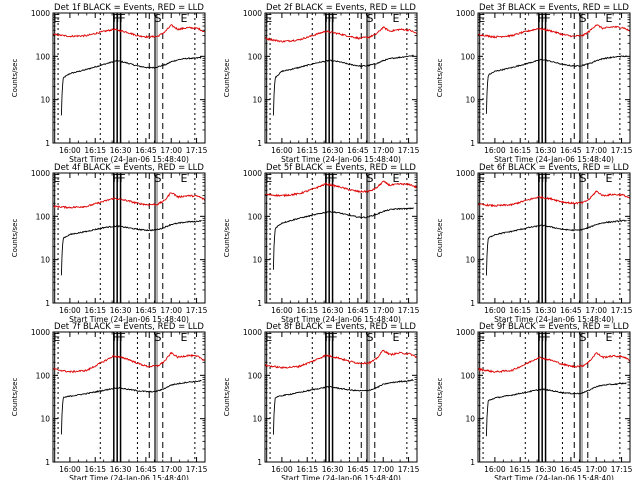 Image resolution: width=640 pixels, height=480 pixels. I want to click on panel-title: Det 7f BLACK = Events, RED = LLD, so click(129, 327).